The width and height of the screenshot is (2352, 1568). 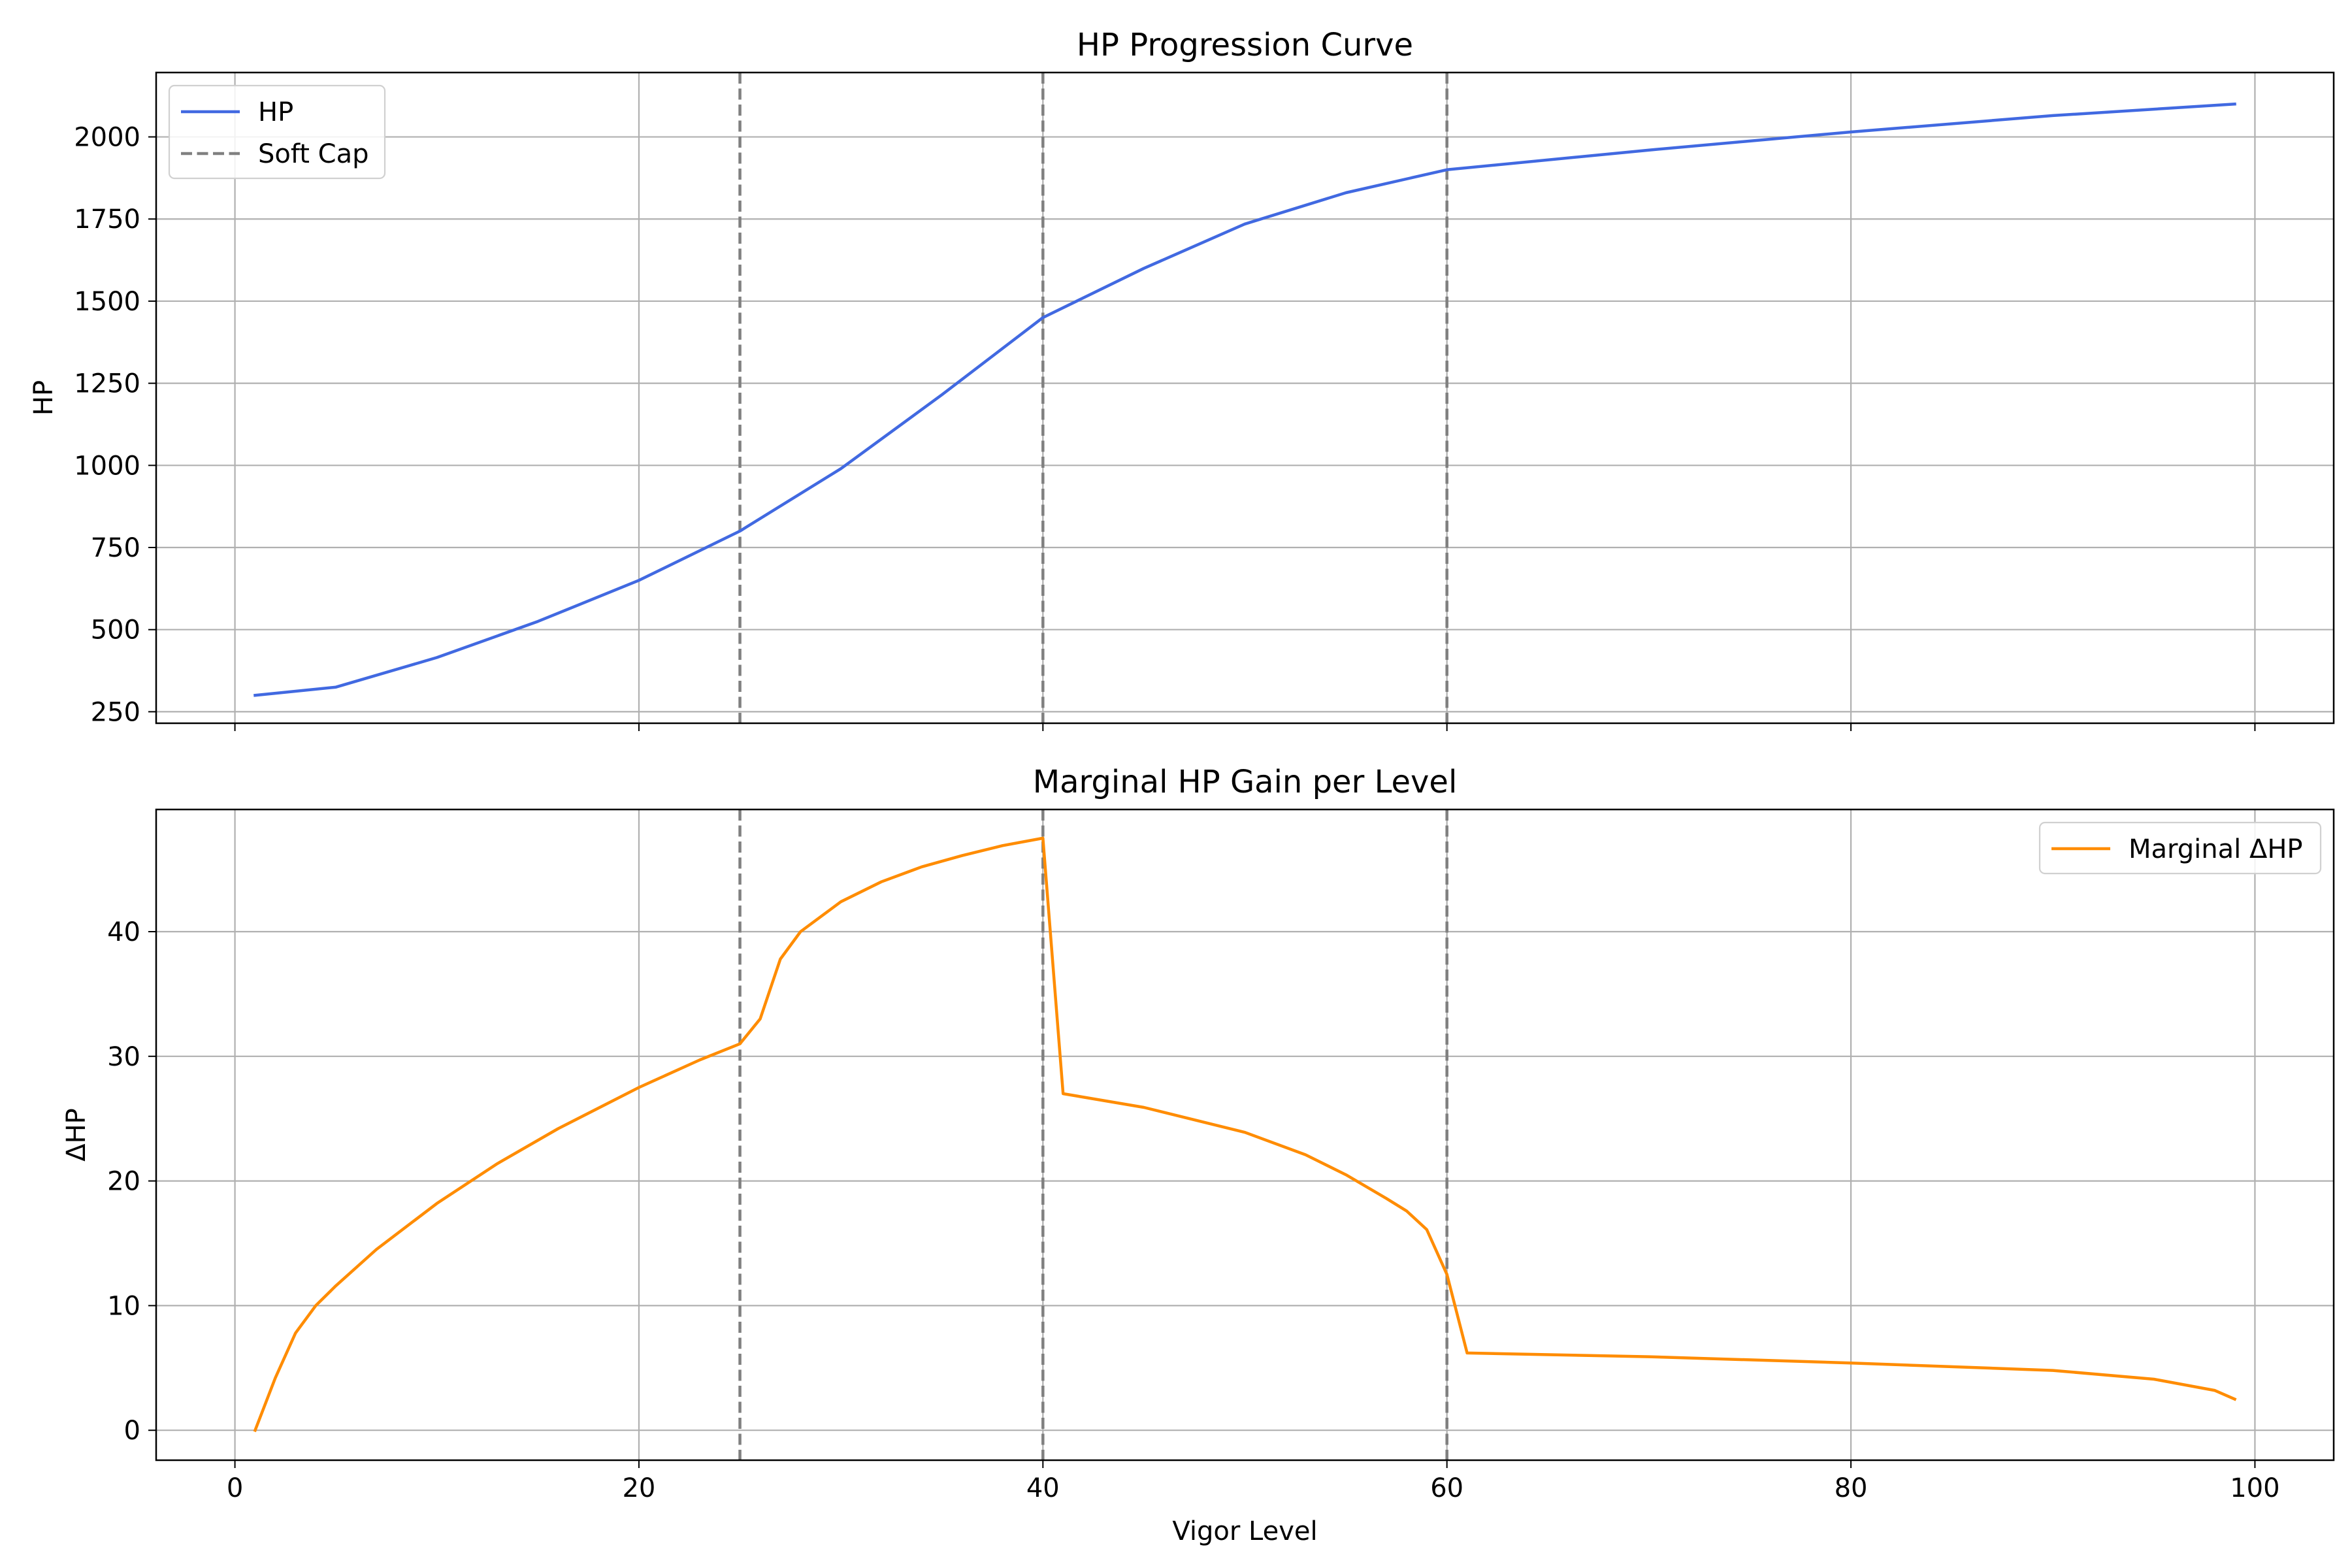 I want to click on x-tick-label: 100, so click(x=2254, y=1488).